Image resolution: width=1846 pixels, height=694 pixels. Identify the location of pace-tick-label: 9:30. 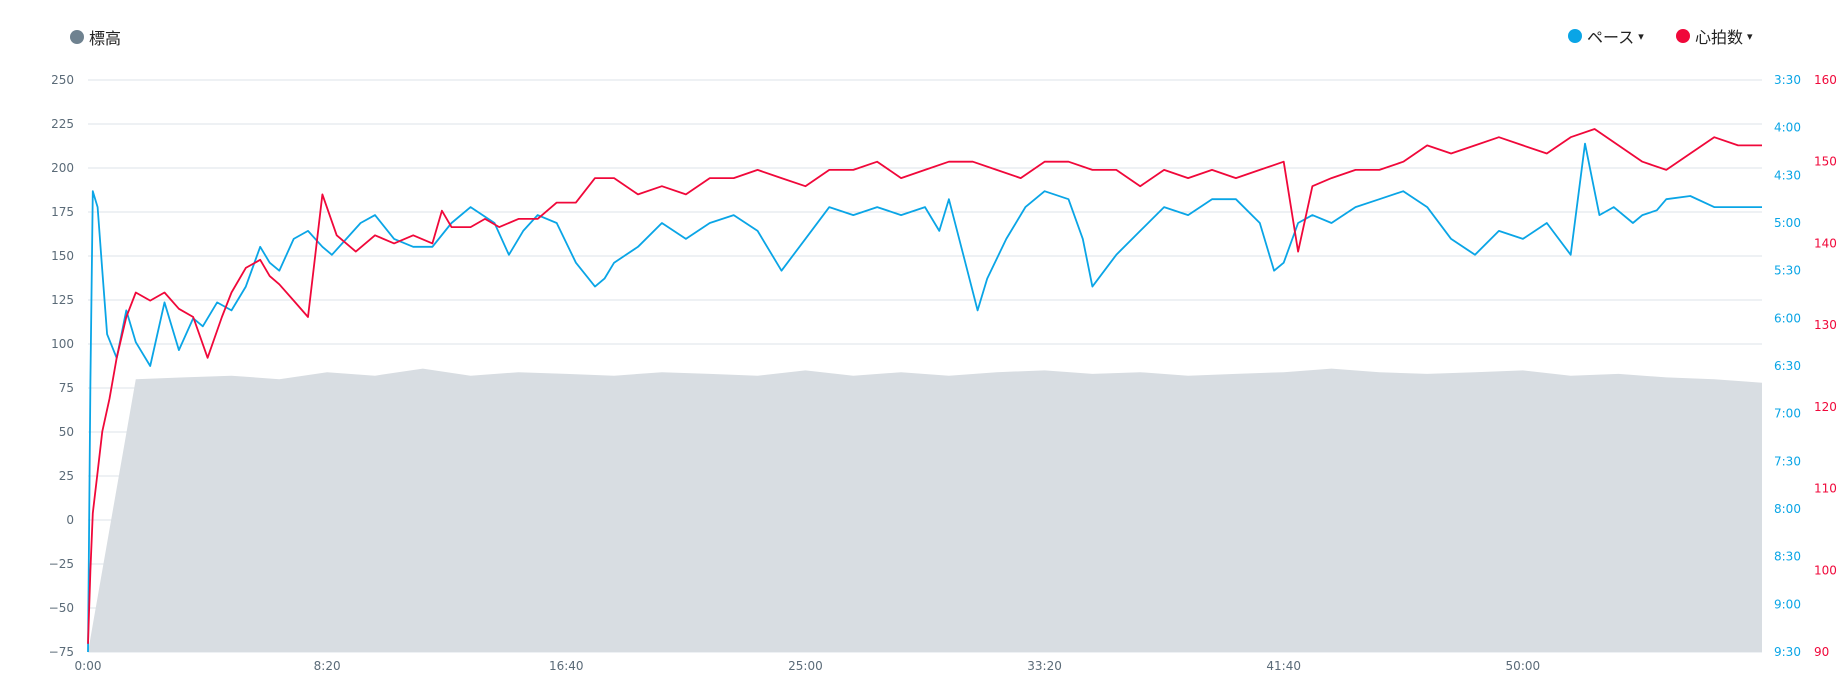
(1787, 652).